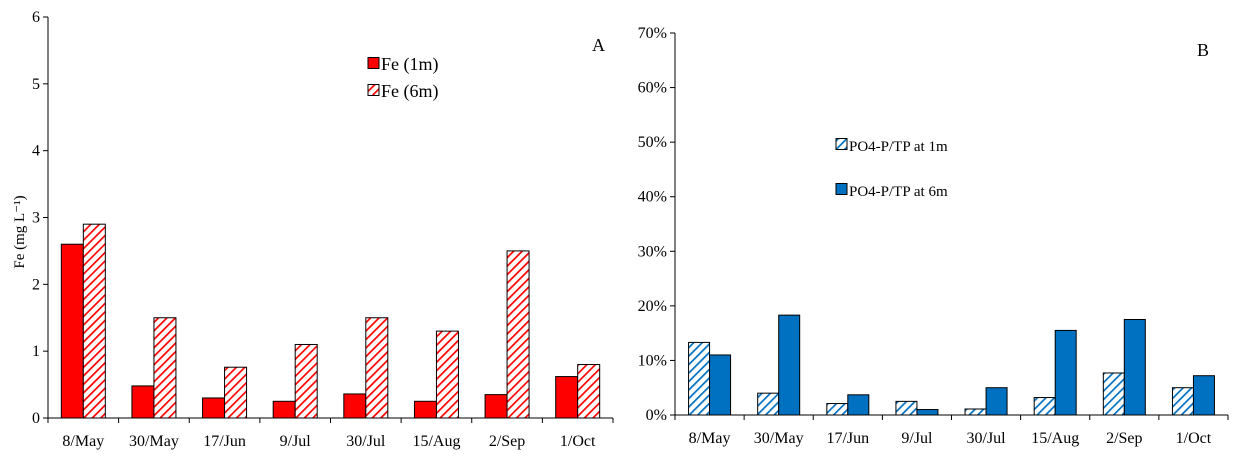  What do you see at coordinates (898, 147) in the screenshot?
I see `legend-label: PO4-P/TP at 1m` at bounding box center [898, 147].